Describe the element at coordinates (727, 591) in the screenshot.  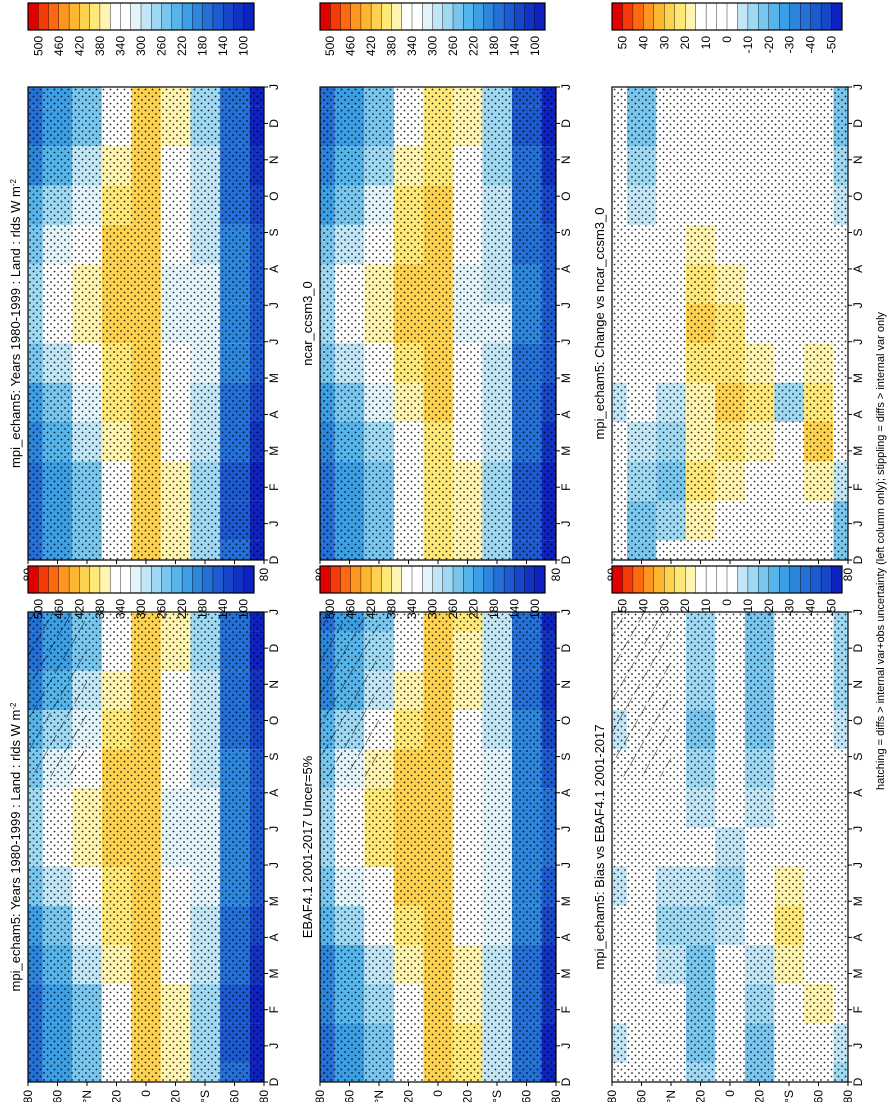
I see `colorbar-6: 50 40 30 20 10 0 -10 -20 -30 -40 -50` at that location.